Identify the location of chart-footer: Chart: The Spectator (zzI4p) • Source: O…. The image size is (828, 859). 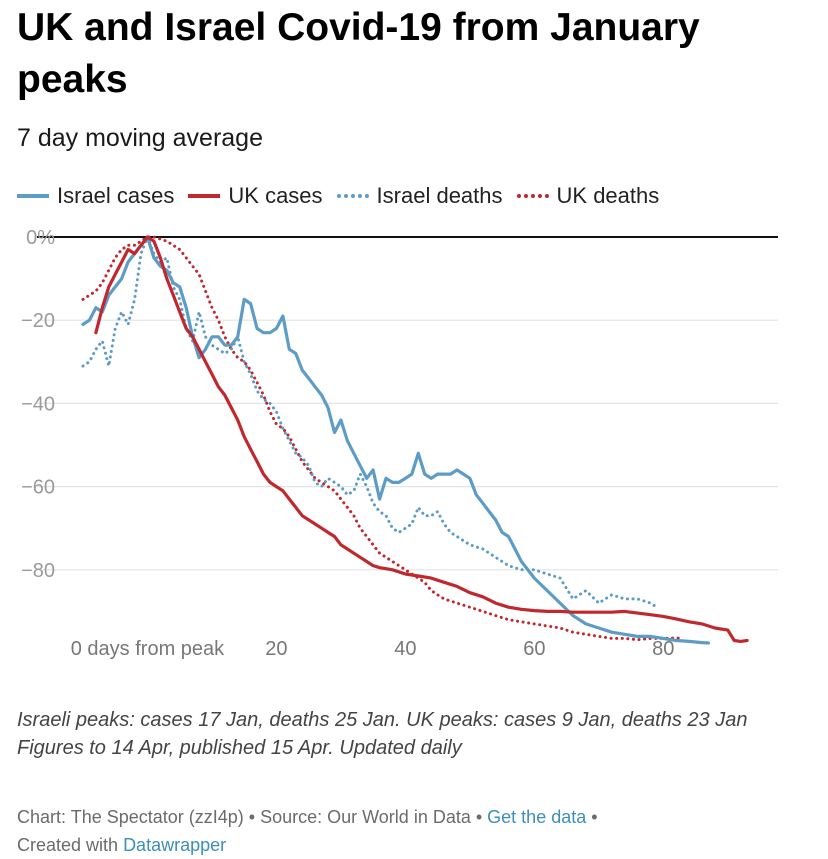
(412, 831).